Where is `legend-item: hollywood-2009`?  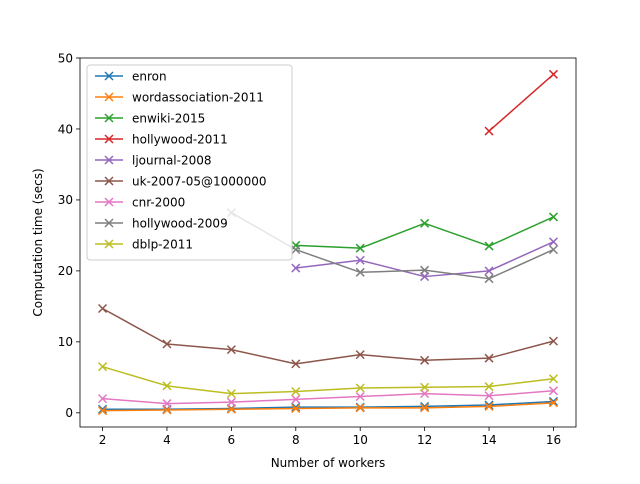 legend-item: hollywood-2009 is located at coordinates (161, 223).